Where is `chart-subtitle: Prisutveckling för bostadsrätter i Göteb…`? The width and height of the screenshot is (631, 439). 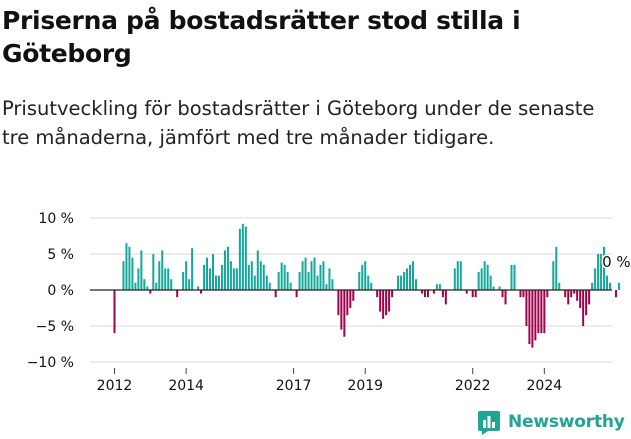 chart-subtitle: Prisutveckling för bostadsrätter i Göteb… is located at coordinates (298, 123).